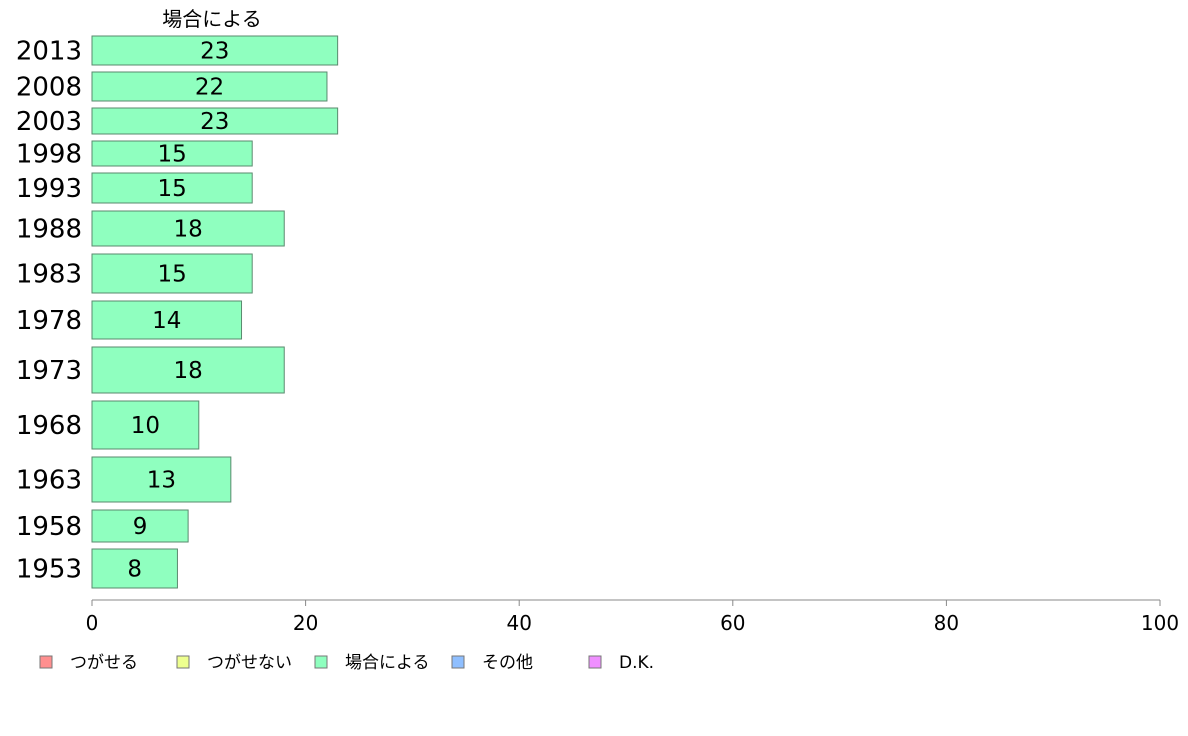 The height and width of the screenshot is (736, 1188). I want to click on legend: つがせる つがせない 場合による その他 D.K., so click(346, 663).